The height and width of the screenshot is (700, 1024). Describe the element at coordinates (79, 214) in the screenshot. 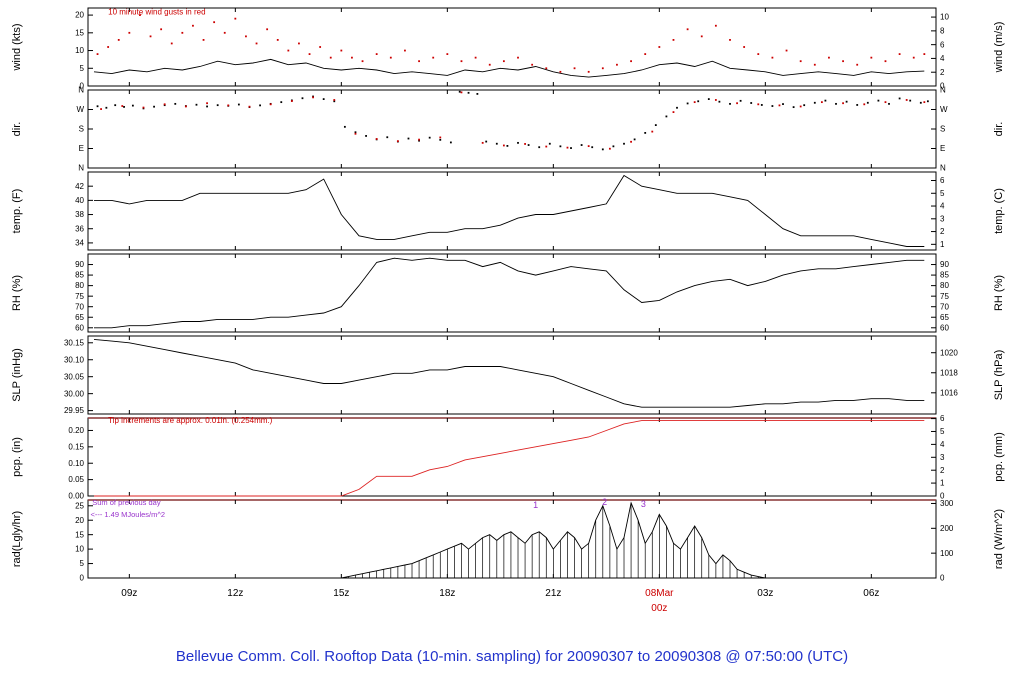

I see `tick-label-left: 38` at that location.